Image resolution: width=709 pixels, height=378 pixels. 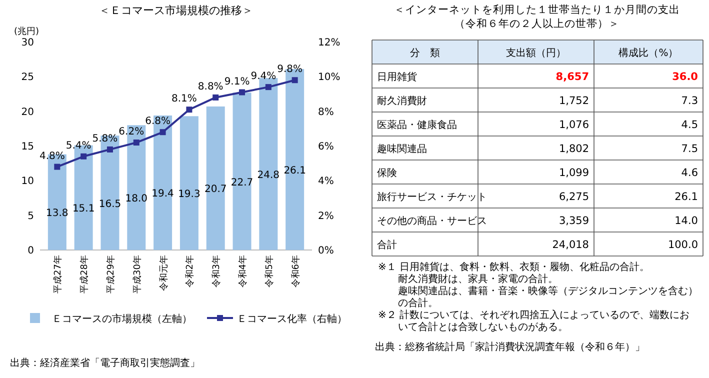 I want to click on y-tick-label: 25, so click(x=27, y=78).